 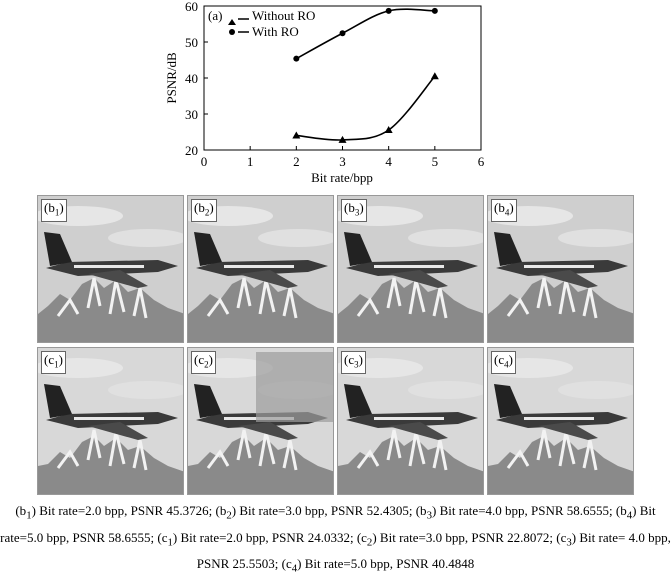 I want to click on caption-entry-index: 2, so click(x=369, y=542).